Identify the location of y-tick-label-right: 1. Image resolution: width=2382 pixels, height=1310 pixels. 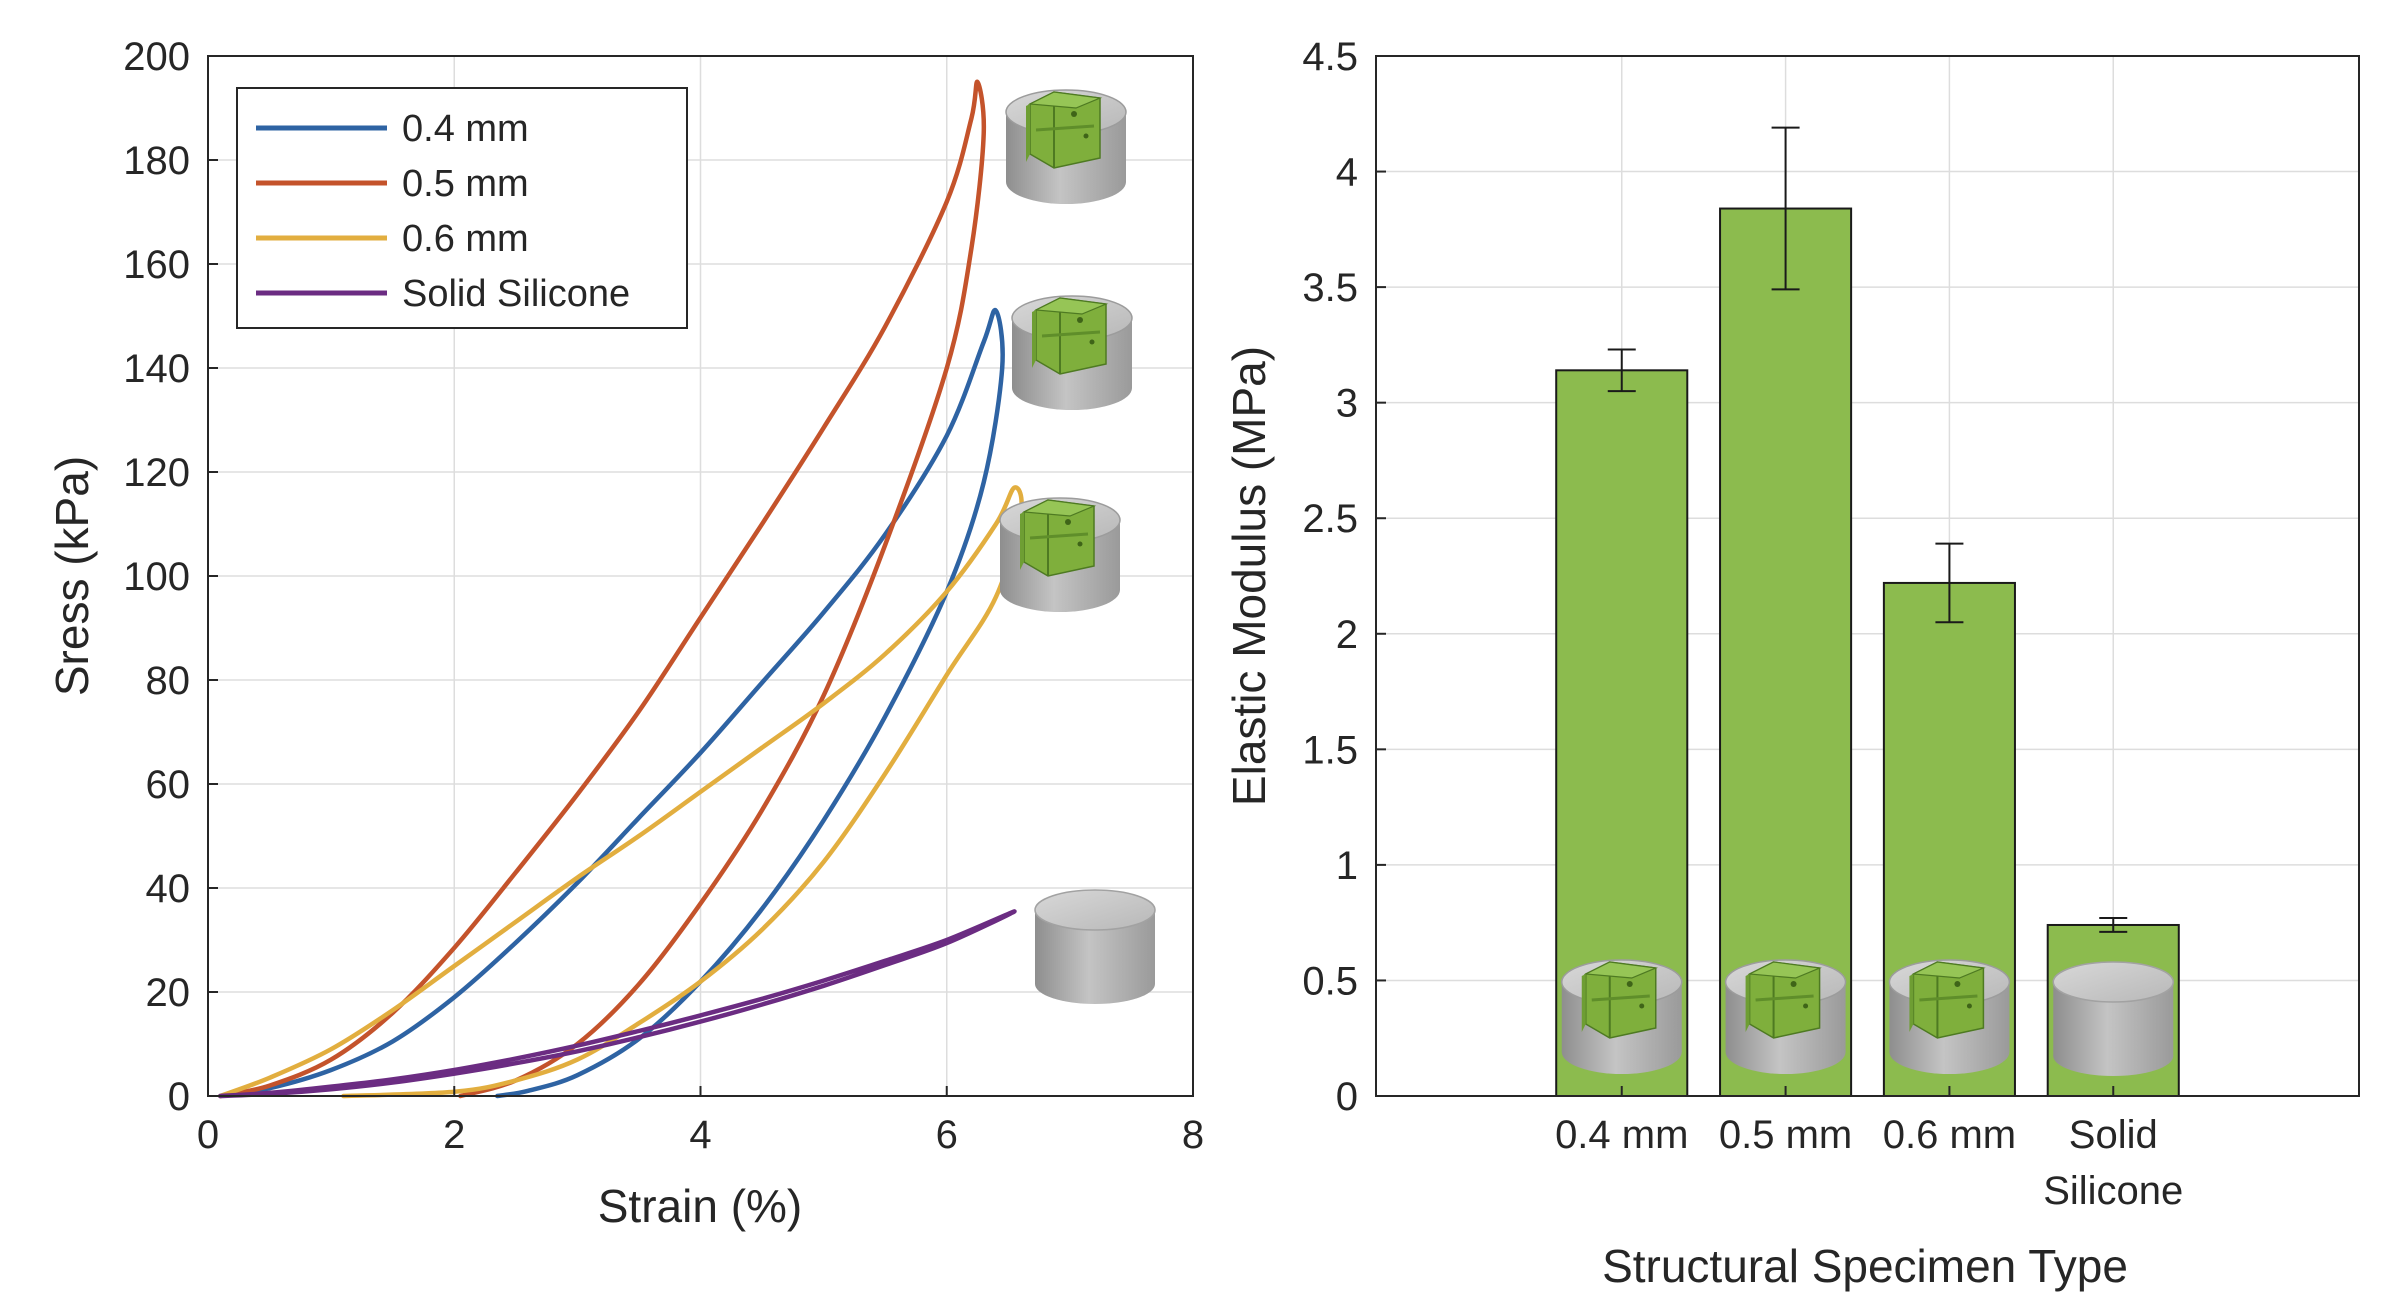
(1347, 866).